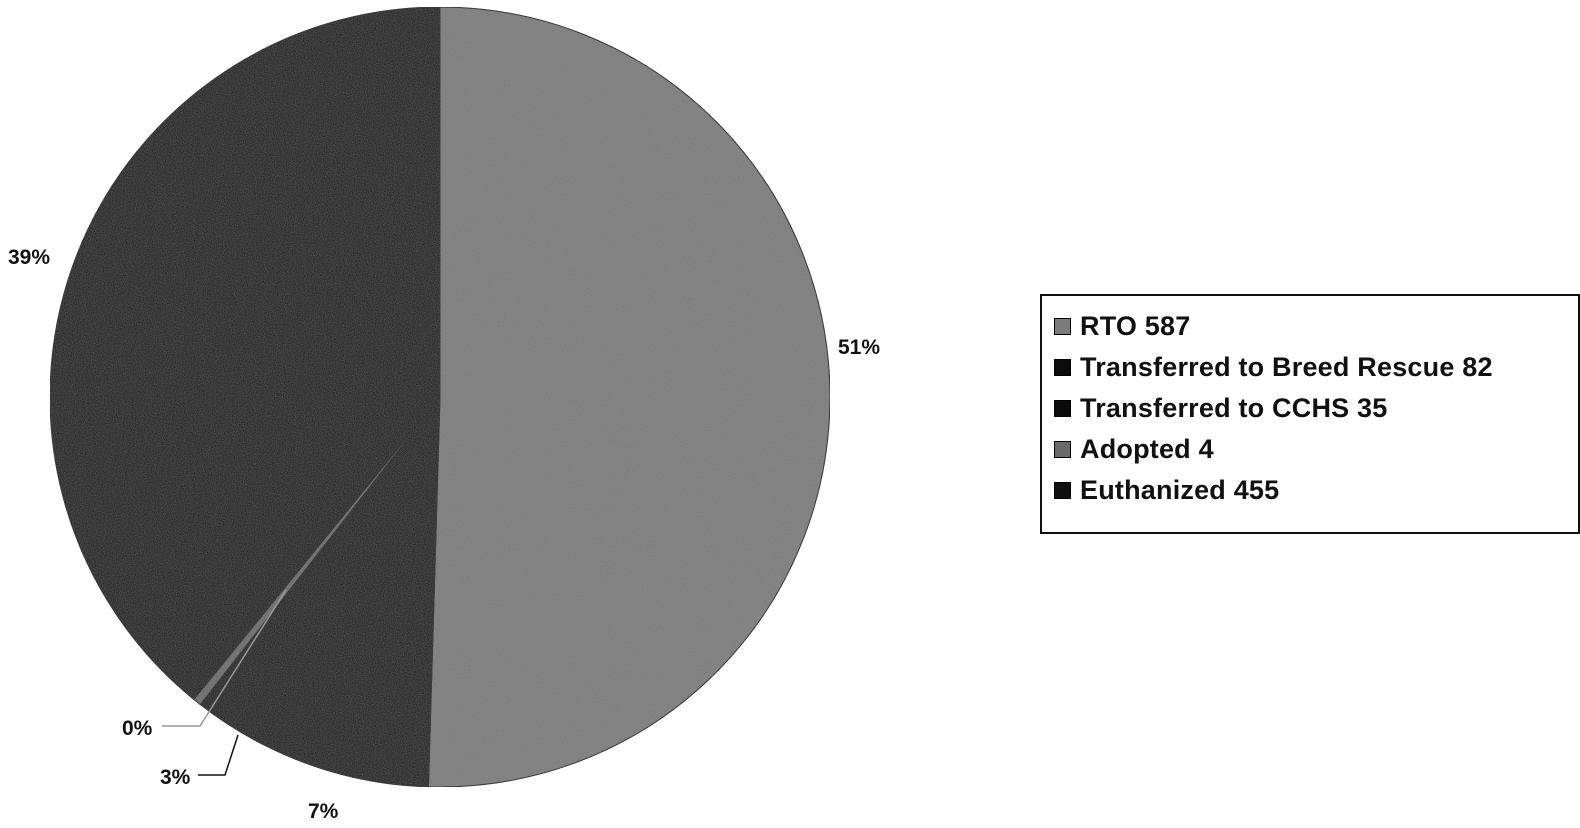  Describe the element at coordinates (175, 777) in the screenshot. I see `percent-label-transferred-to-cchs-35: 3%` at that location.